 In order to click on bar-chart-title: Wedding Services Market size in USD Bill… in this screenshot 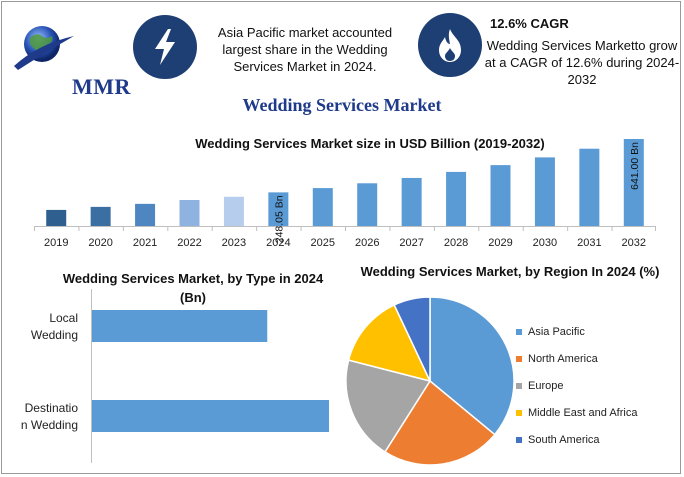, I will do `click(370, 143)`.